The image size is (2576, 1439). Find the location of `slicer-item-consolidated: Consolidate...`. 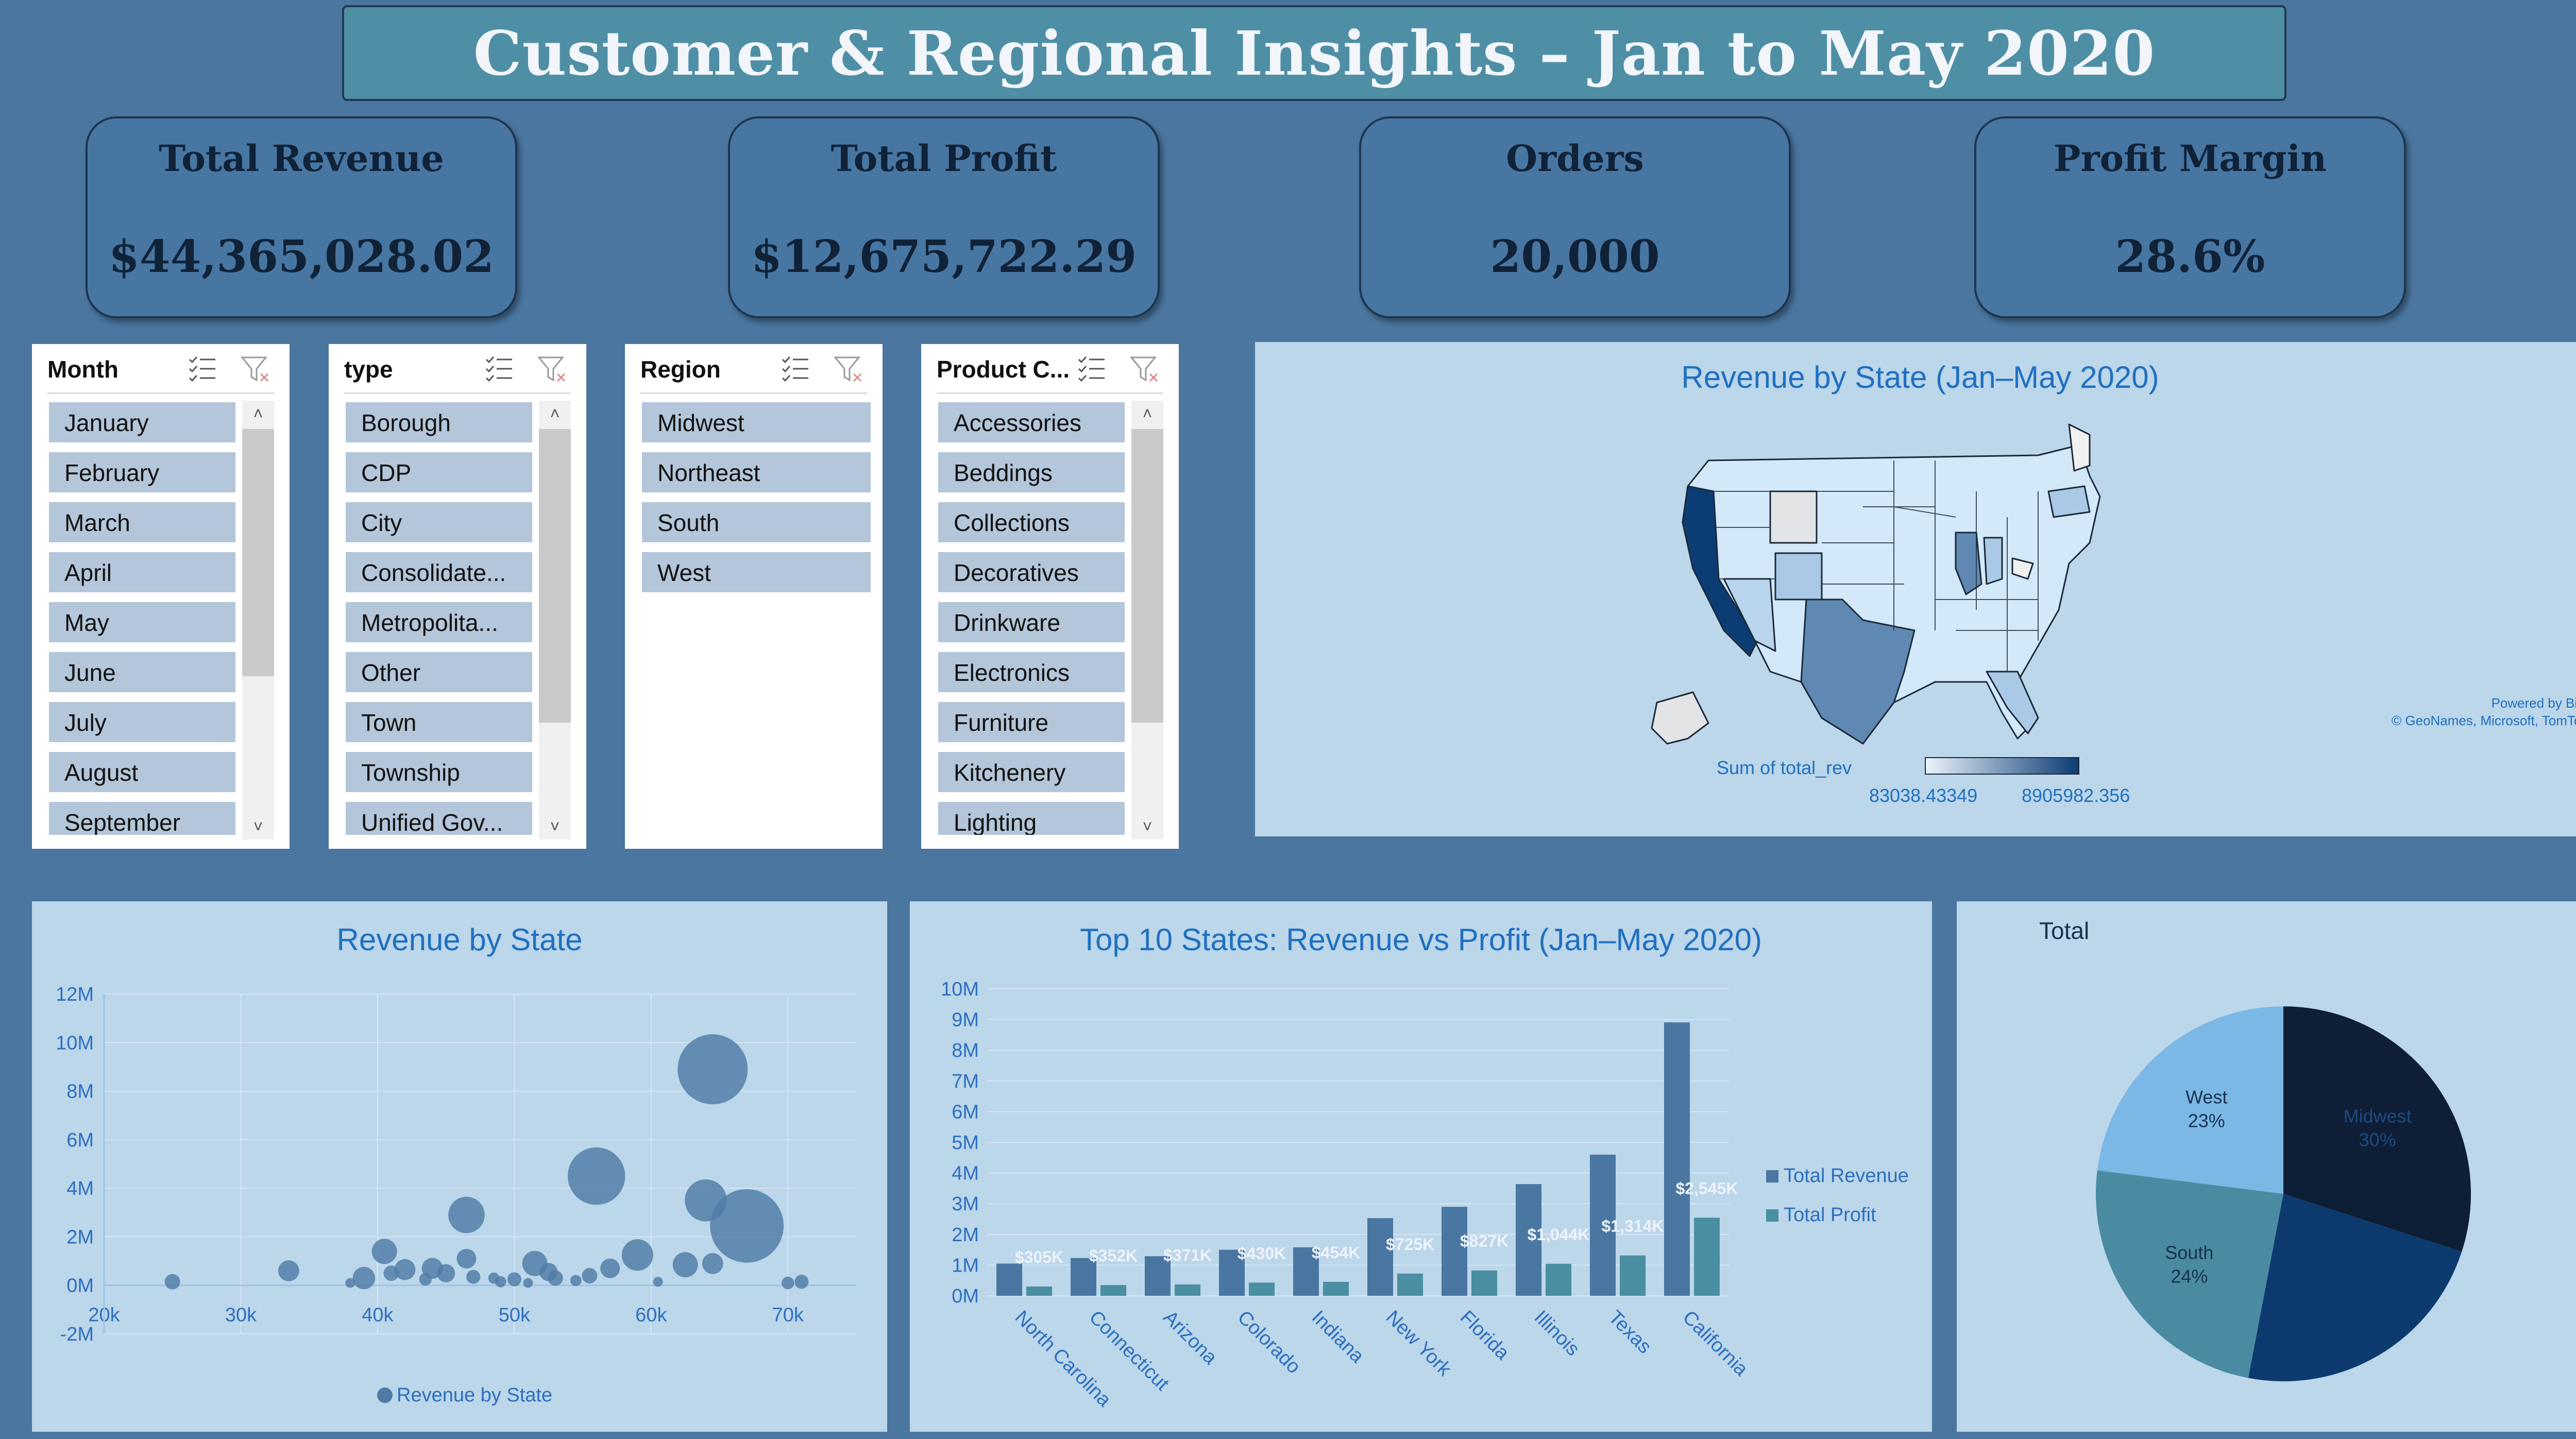

slicer-item-consolidated: Consolidate... is located at coordinates (439, 572).